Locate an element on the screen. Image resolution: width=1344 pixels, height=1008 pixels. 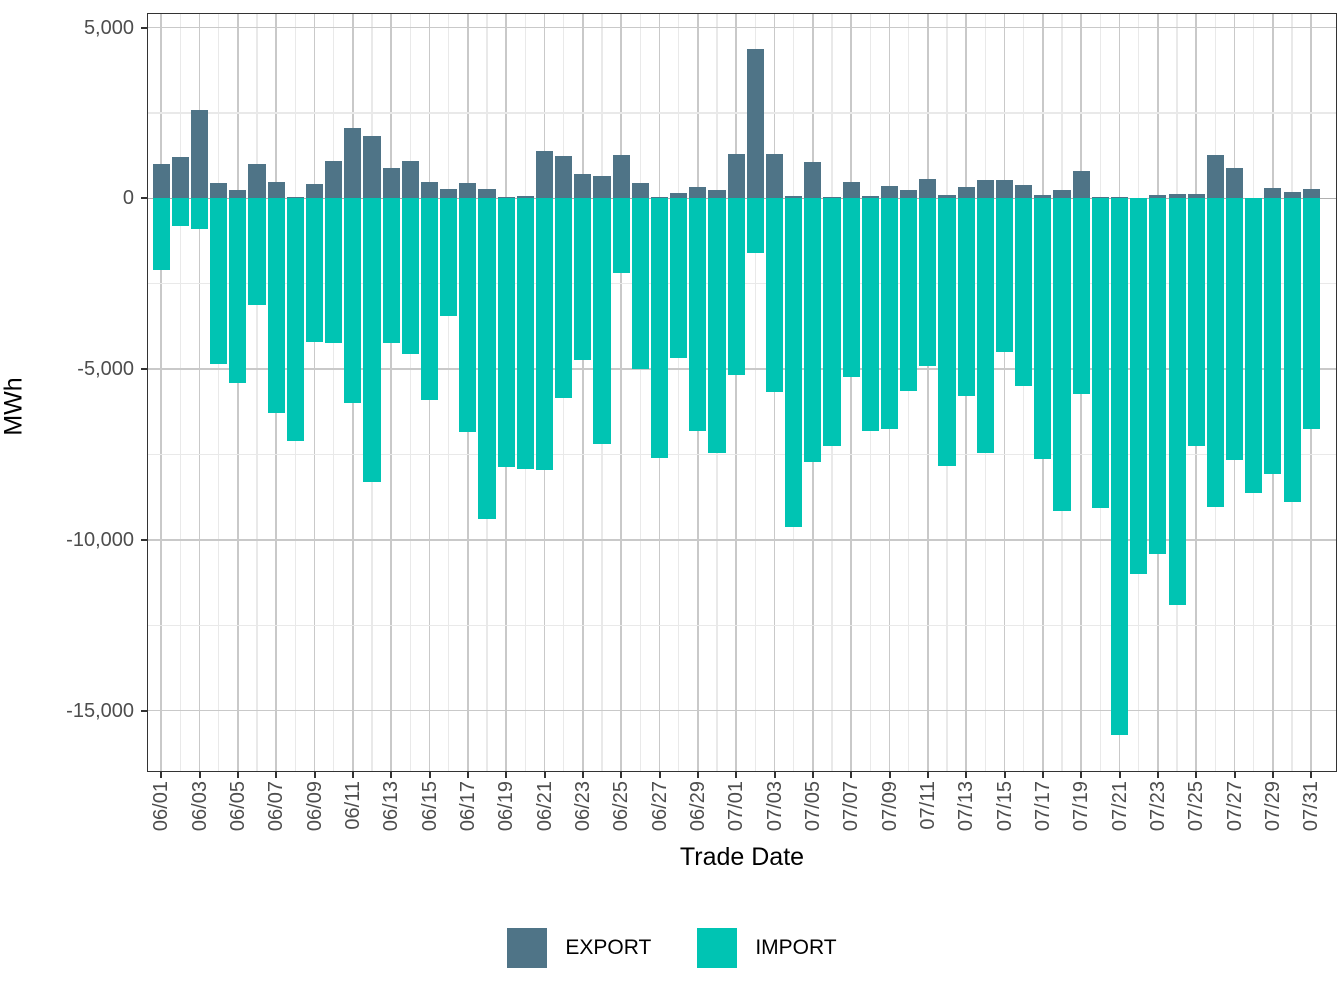
import-bar-07/24 is located at coordinates (1177, 402).